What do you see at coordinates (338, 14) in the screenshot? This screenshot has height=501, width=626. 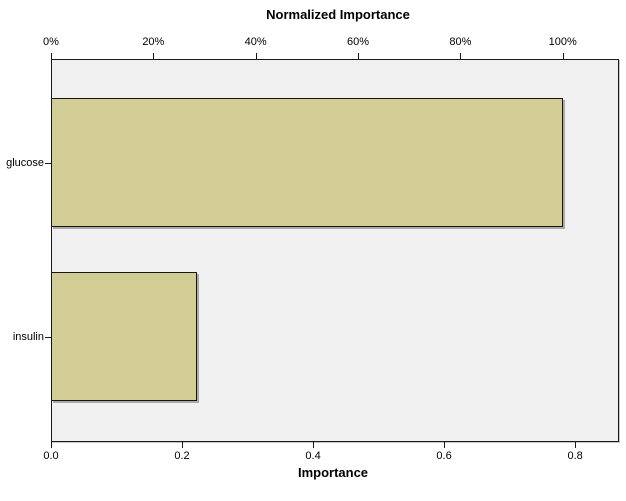 I see `chart-title: Normalized Importance` at bounding box center [338, 14].